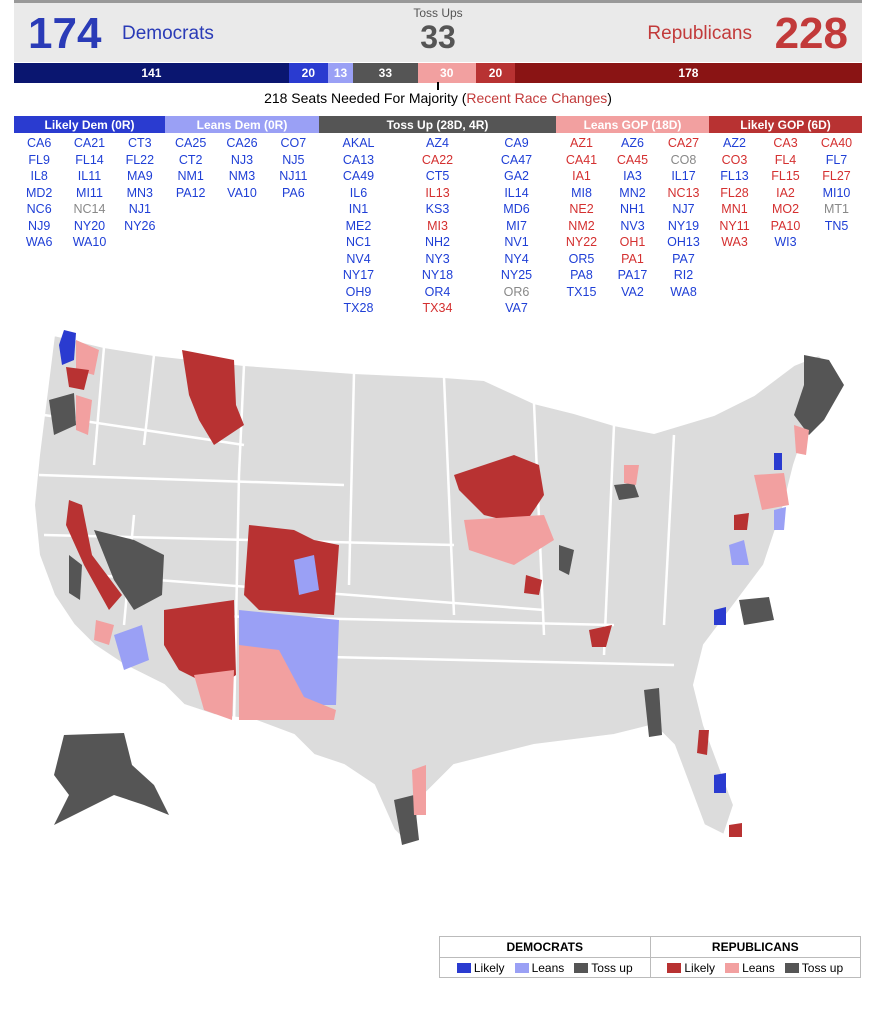 This screenshot has width=876, height=1024. What do you see at coordinates (139, 176) in the screenshot?
I see `race-ma9: MA9` at bounding box center [139, 176].